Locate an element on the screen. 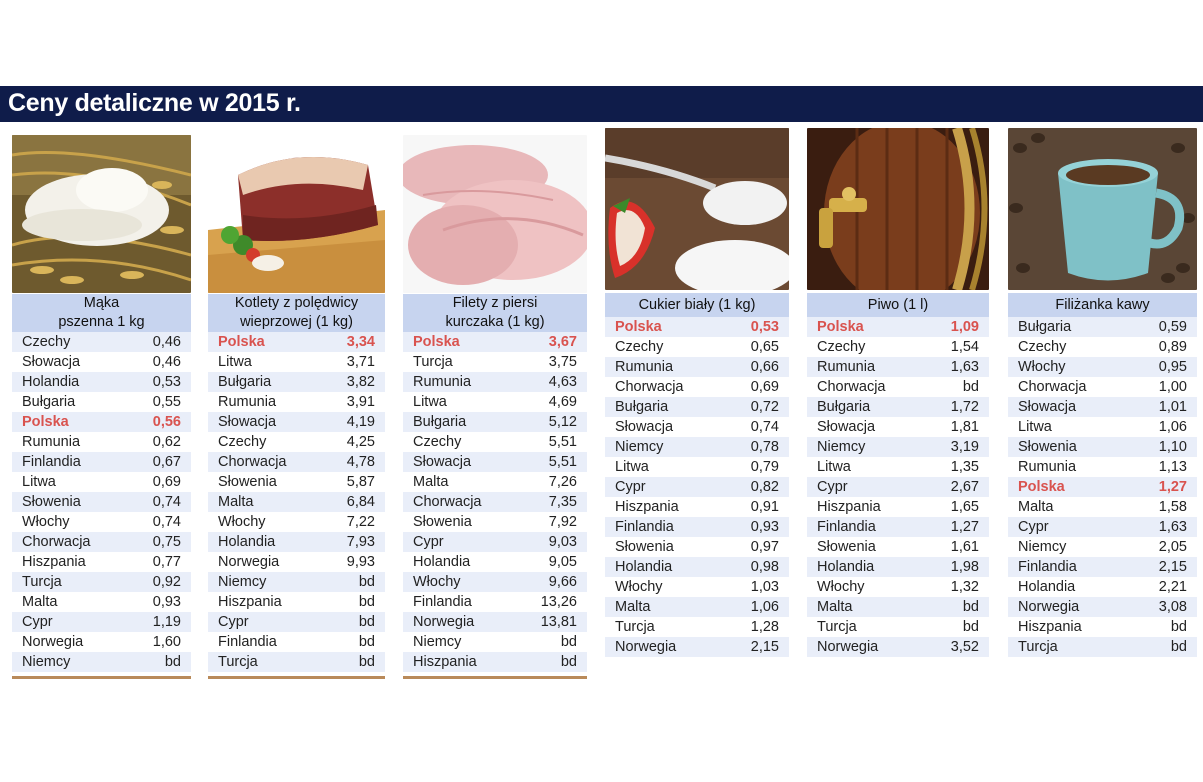 This screenshot has height=782, width=1203. table-row: Niemcy 0,78 is located at coordinates (697, 447).